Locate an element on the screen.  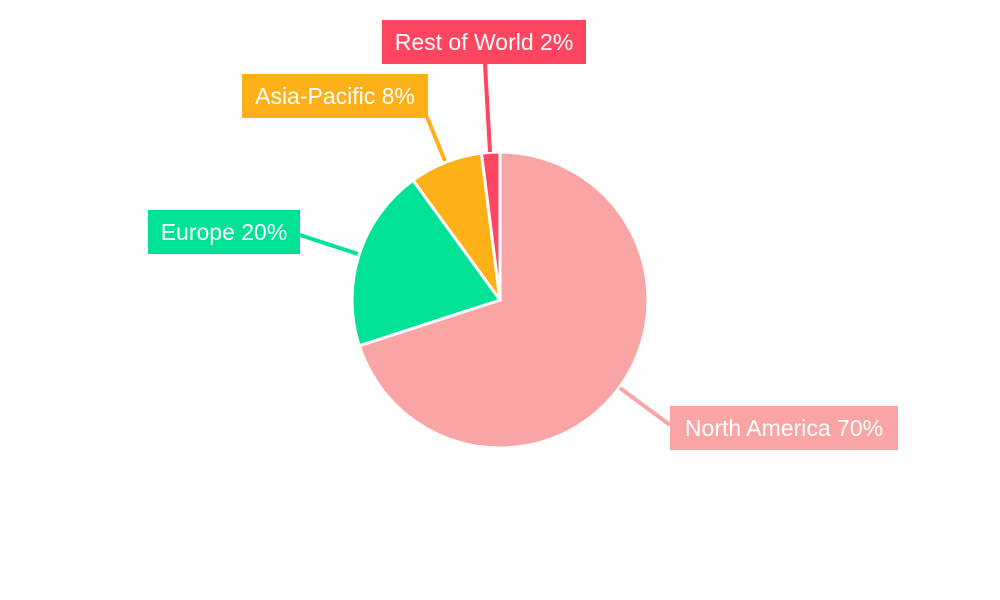
pie-slice-rest-of-world is located at coordinates (490, 225).